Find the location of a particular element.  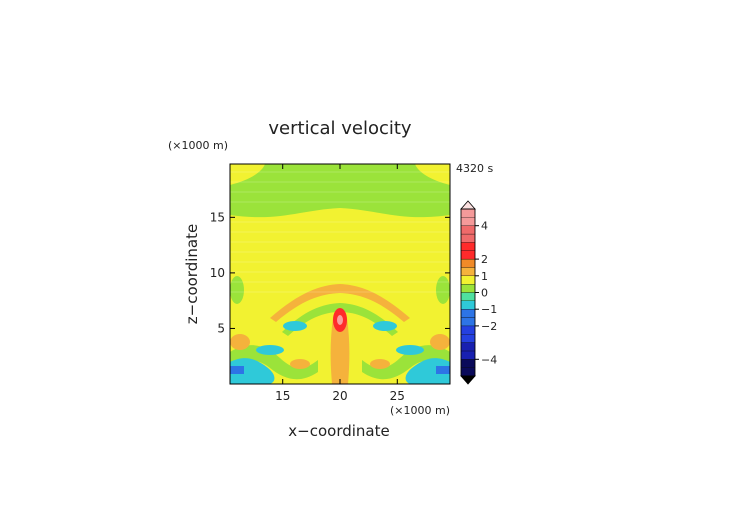

contour-lower-right-green is located at coordinates (406, 362).